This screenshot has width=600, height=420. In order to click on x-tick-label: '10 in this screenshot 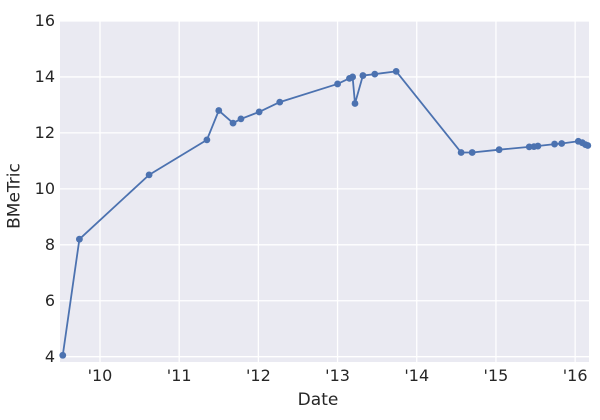, I will do `click(100, 375)`.